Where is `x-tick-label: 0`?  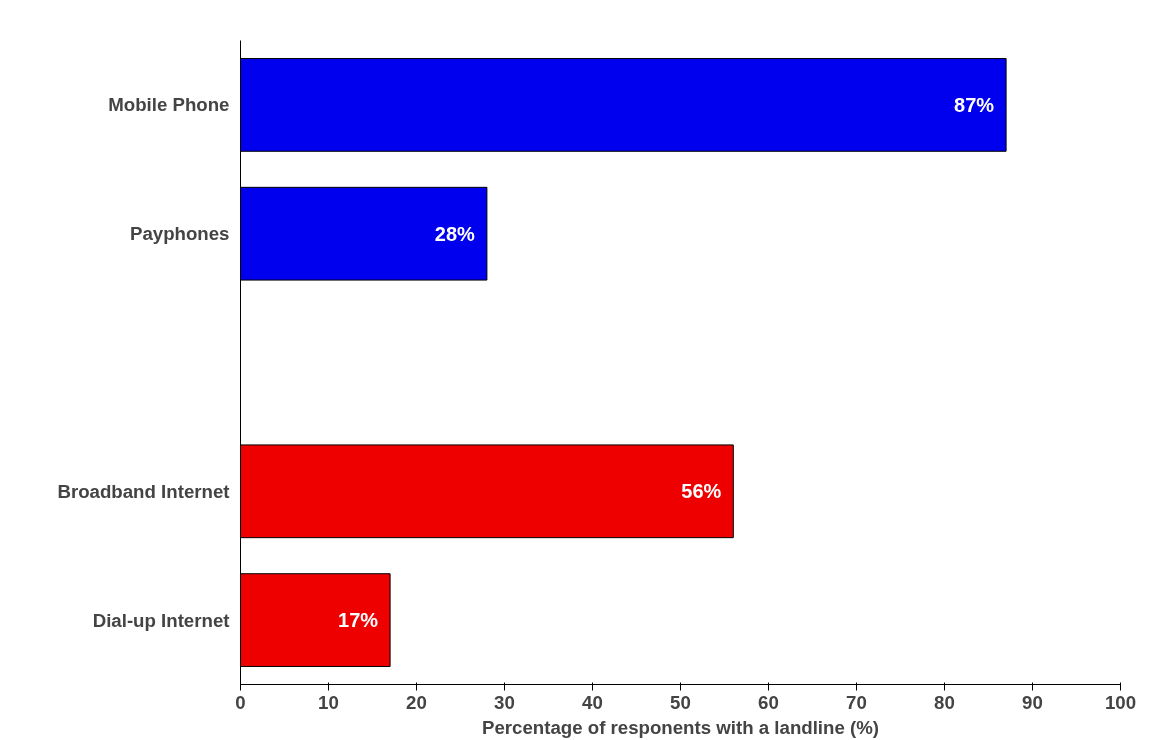 x-tick-label: 0 is located at coordinates (240, 702).